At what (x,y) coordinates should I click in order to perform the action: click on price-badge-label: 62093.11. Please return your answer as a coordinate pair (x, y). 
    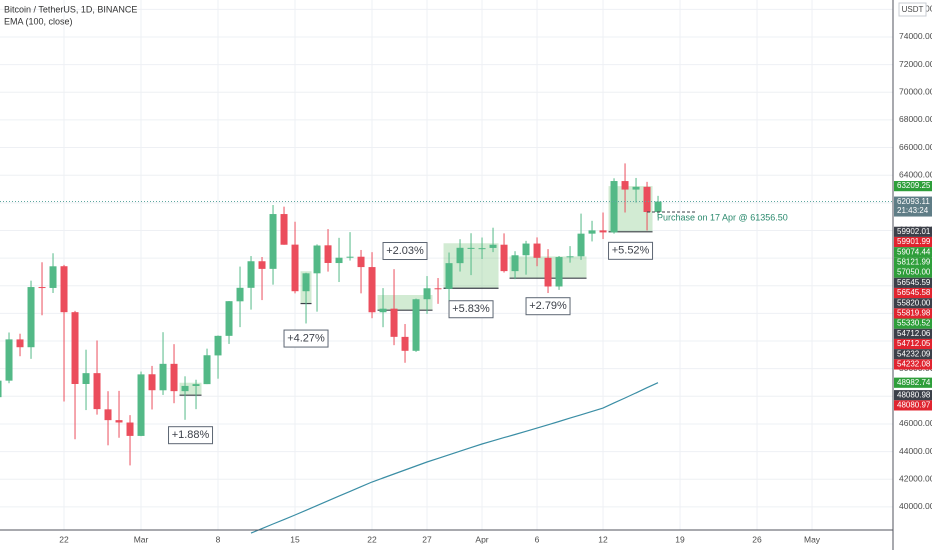
    Looking at the image, I should click on (913, 201).